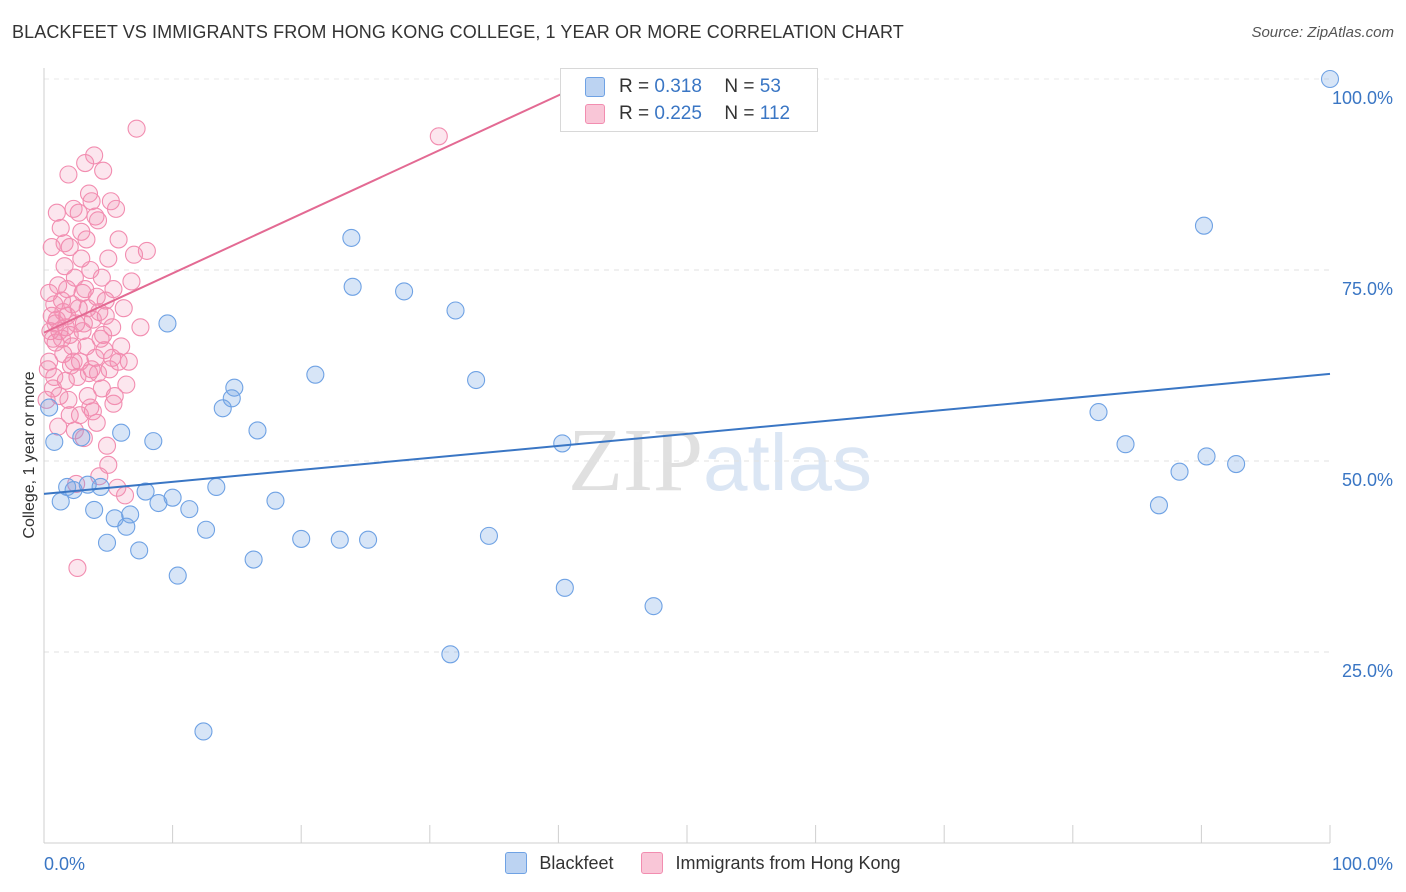  I want to click on y-tick-label: 25.0%, so click(1367, 671).